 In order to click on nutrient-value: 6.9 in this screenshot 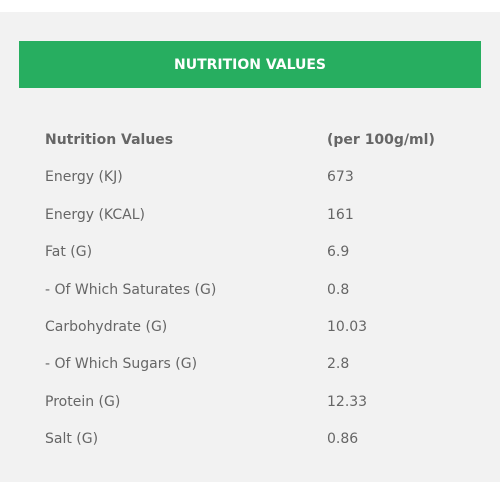, I will do `click(338, 252)`.